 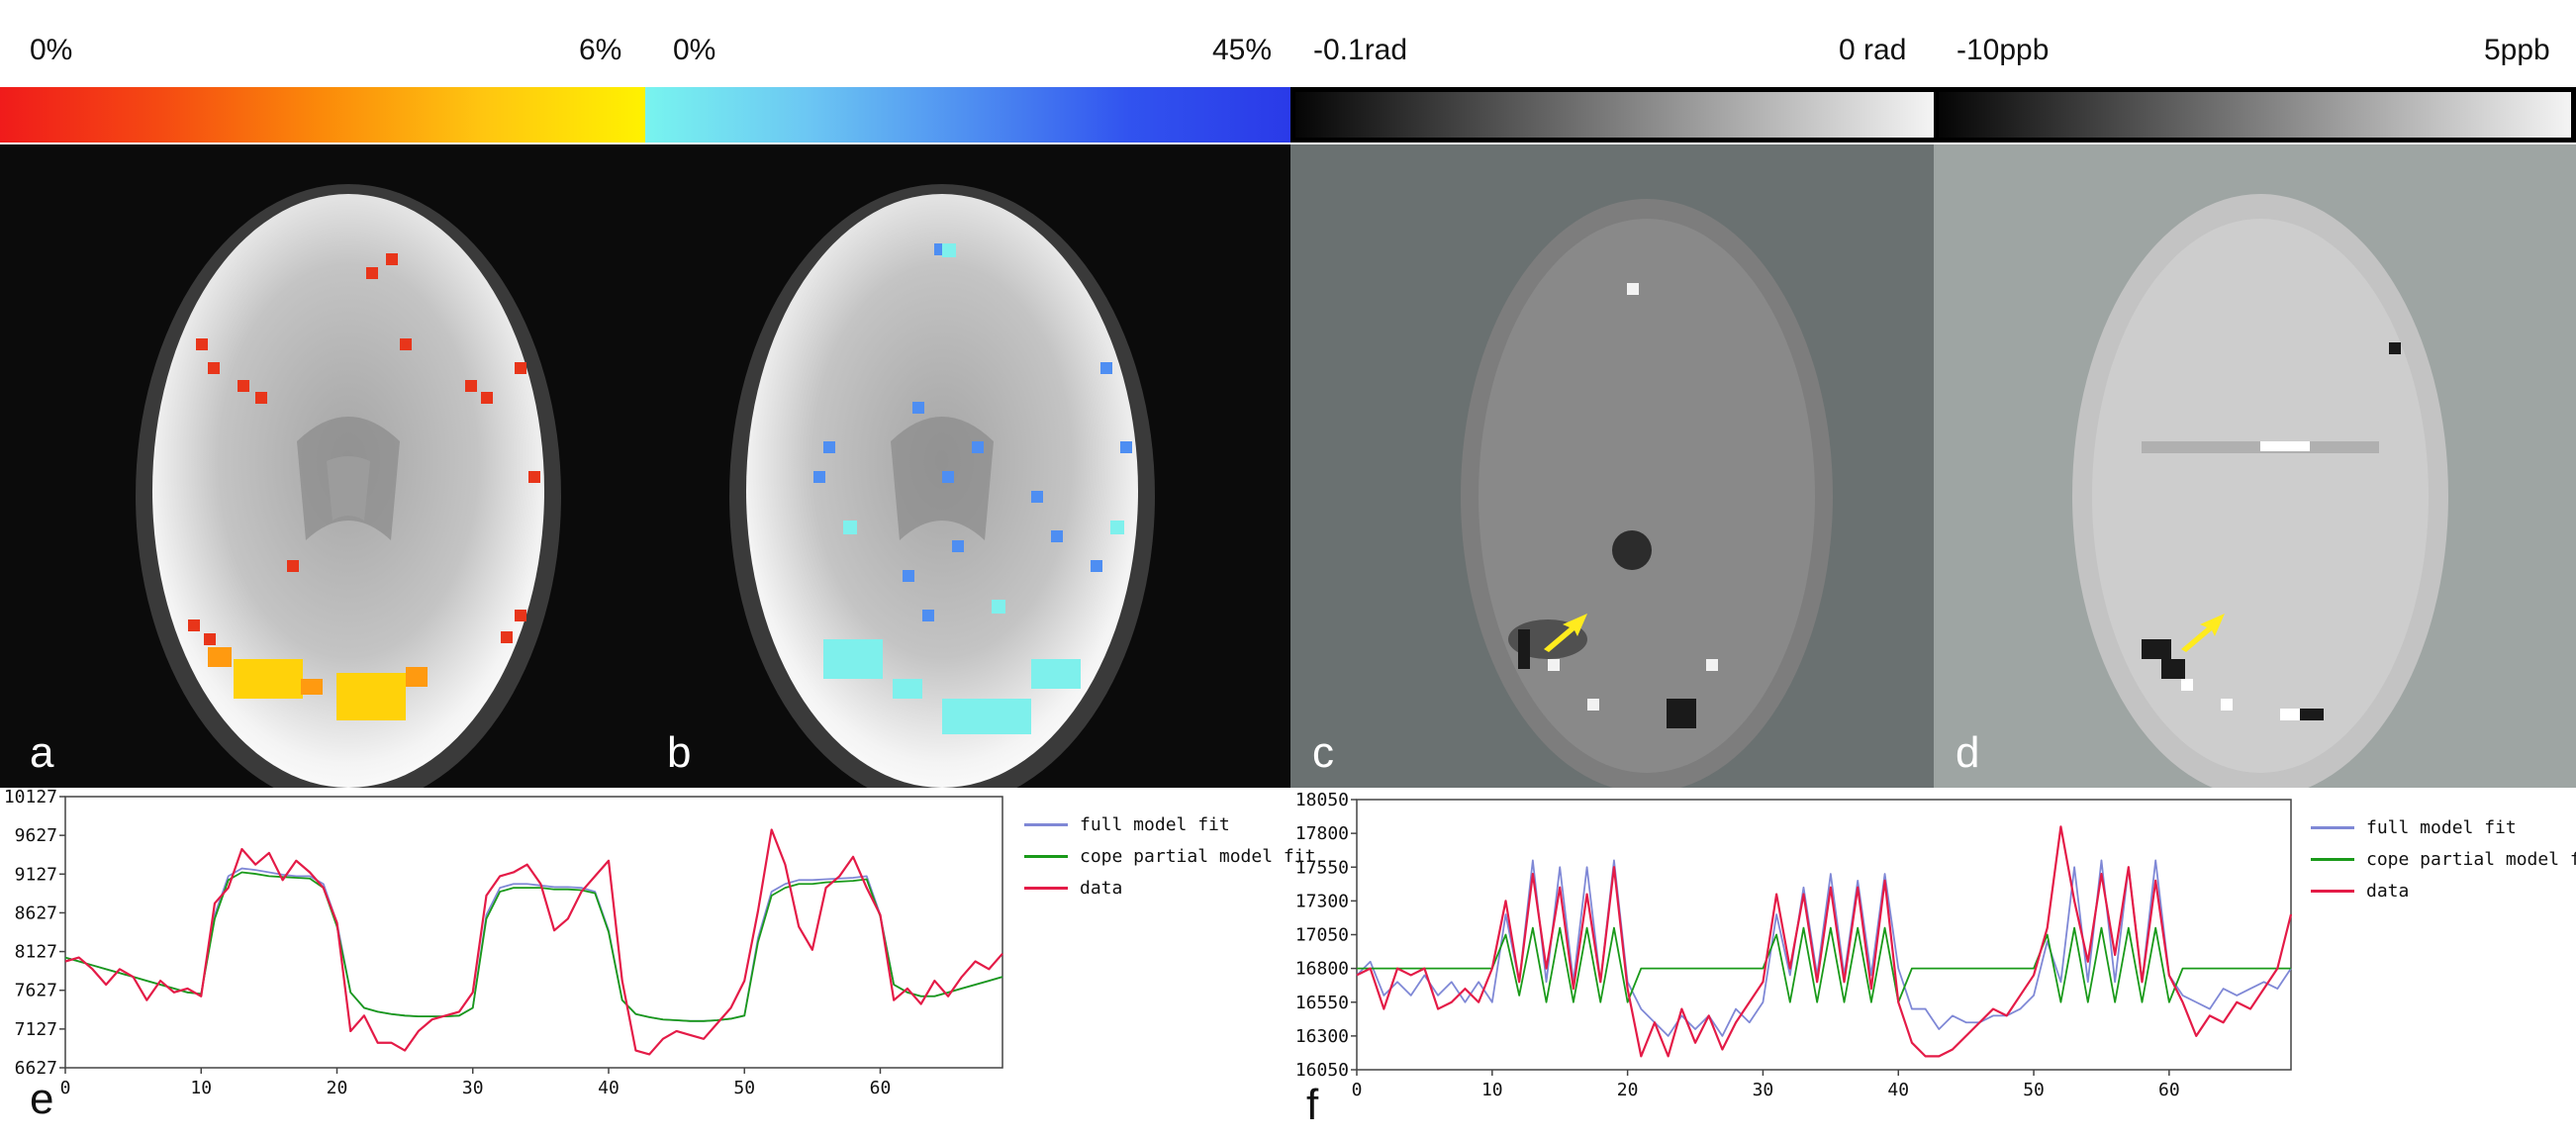 What do you see at coordinates (36, 1068) in the screenshot?
I see `y-tick-label: 6627` at bounding box center [36, 1068].